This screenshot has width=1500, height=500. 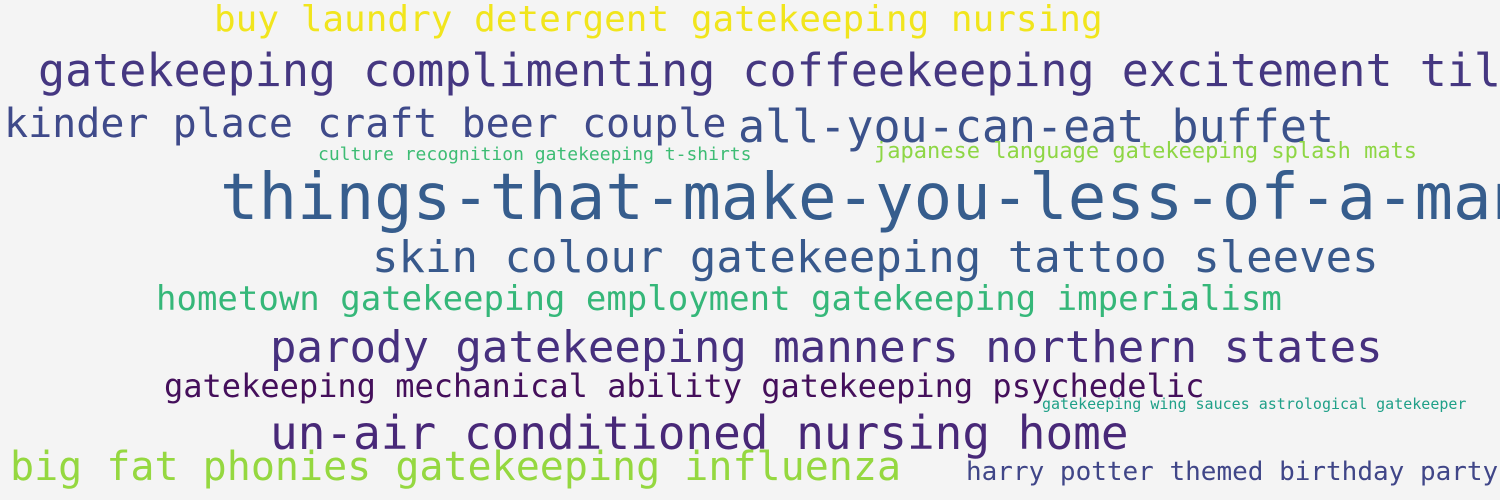 I want to click on word-cloud-phrase: things-that-make-you-less-of-a-man, so click(x=860, y=198).